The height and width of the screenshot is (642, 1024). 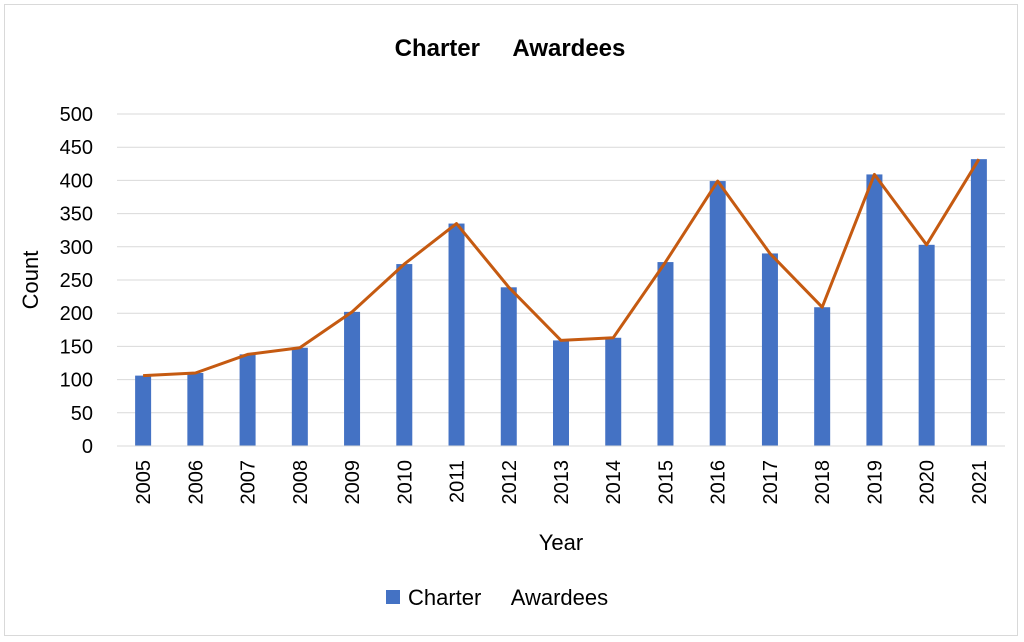 I want to click on legend-label: Charter Awardees, so click(x=508, y=597).